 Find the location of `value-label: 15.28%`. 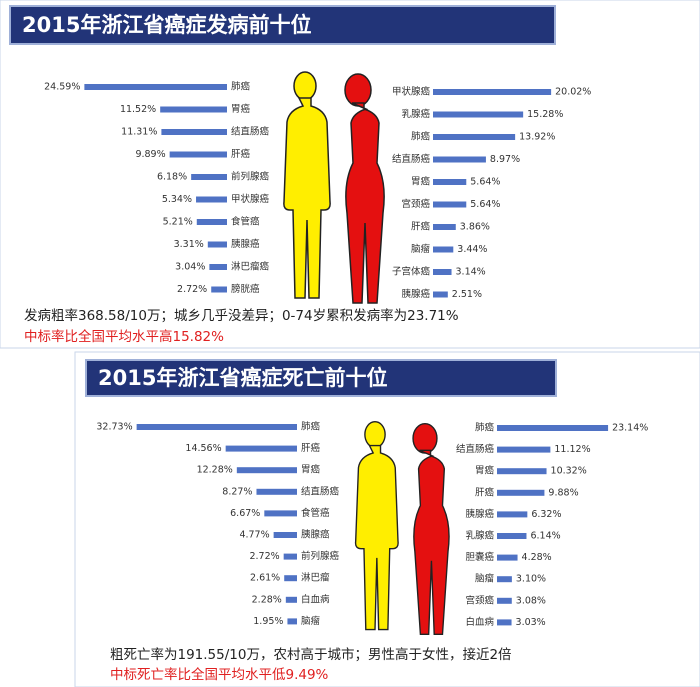

value-label: 15.28% is located at coordinates (545, 114).